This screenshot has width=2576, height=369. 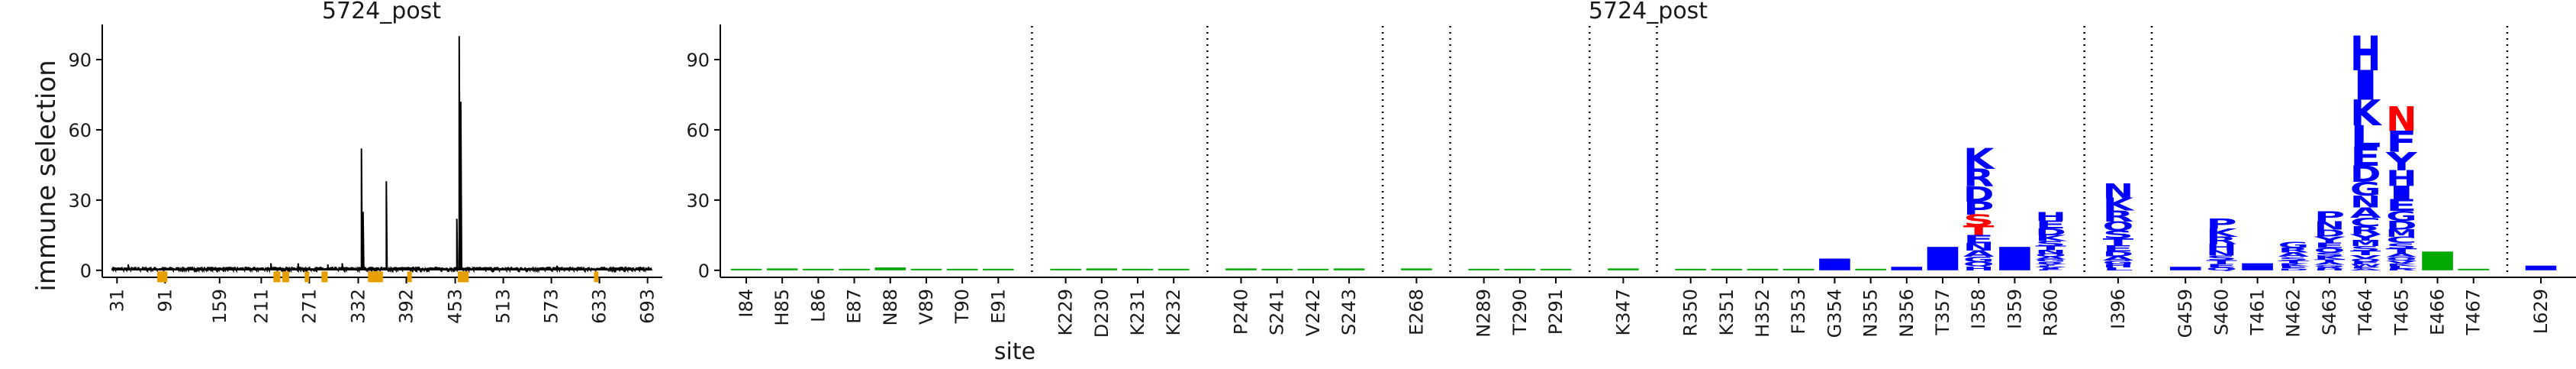 I want to click on y-axis-label: immune selection, so click(x=46, y=175).